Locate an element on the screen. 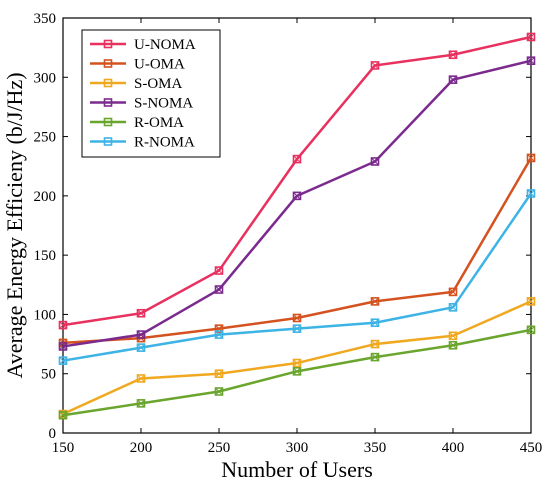  y-tick-label: 150 is located at coordinates (45, 256).